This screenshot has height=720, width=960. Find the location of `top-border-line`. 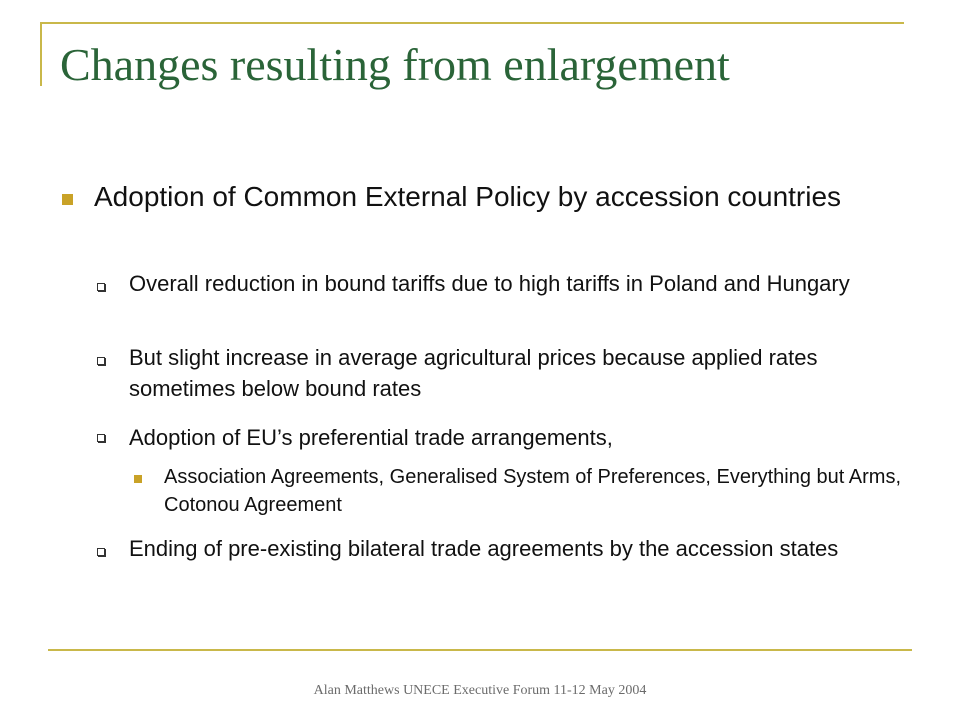

top-border-line is located at coordinates (472, 23).